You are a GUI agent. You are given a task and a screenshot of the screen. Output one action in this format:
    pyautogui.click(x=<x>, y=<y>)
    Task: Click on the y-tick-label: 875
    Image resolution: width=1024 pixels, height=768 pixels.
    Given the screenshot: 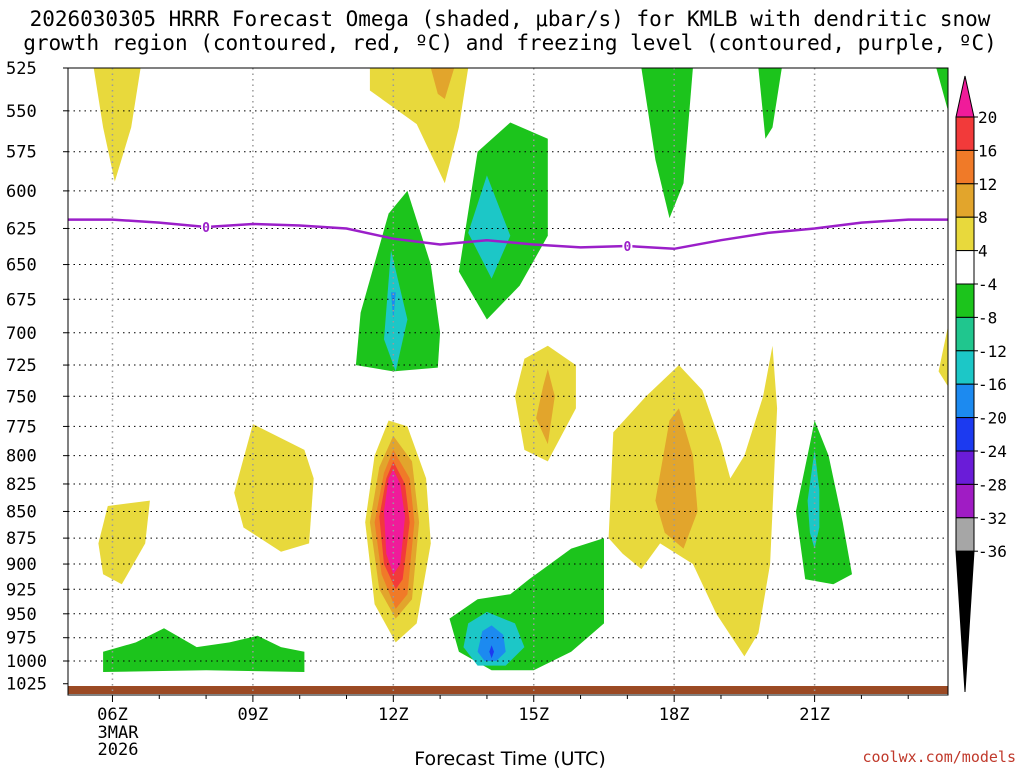 What is the action you would take?
    pyautogui.click(x=21, y=539)
    